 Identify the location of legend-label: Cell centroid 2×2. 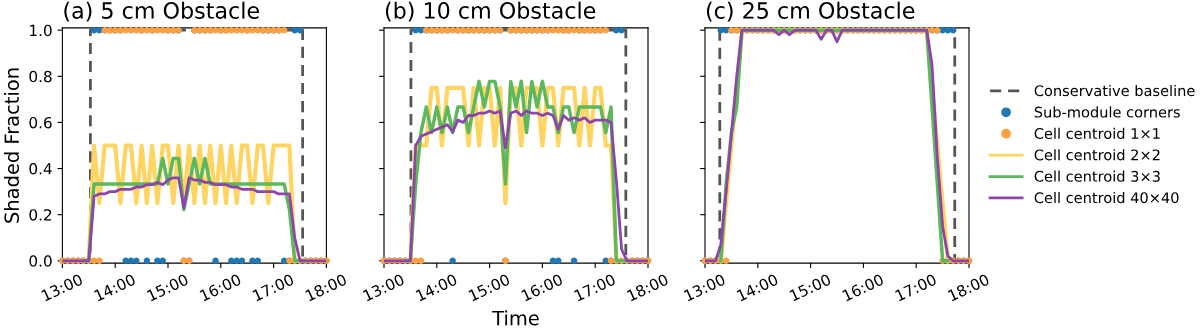
(1097, 155).